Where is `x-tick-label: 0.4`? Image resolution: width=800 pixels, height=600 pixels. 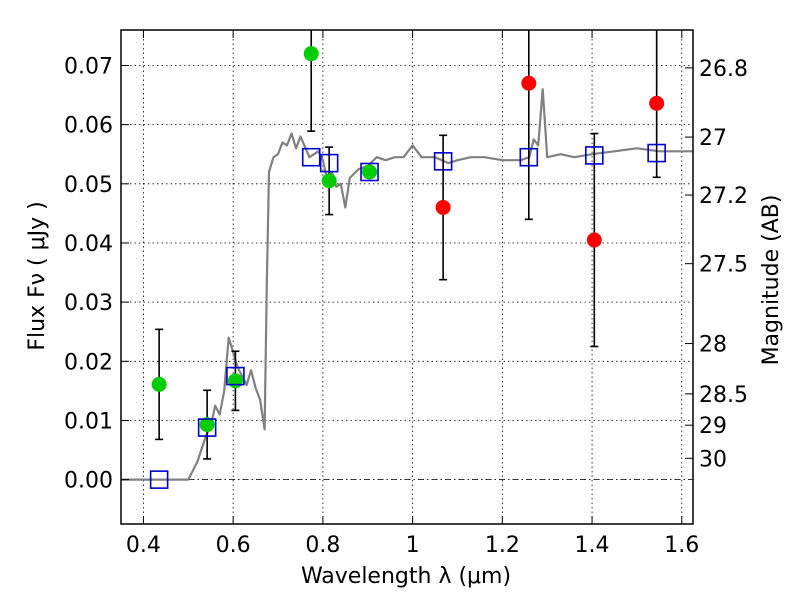
x-tick-label: 0.4 is located at coordinates (143, 545).